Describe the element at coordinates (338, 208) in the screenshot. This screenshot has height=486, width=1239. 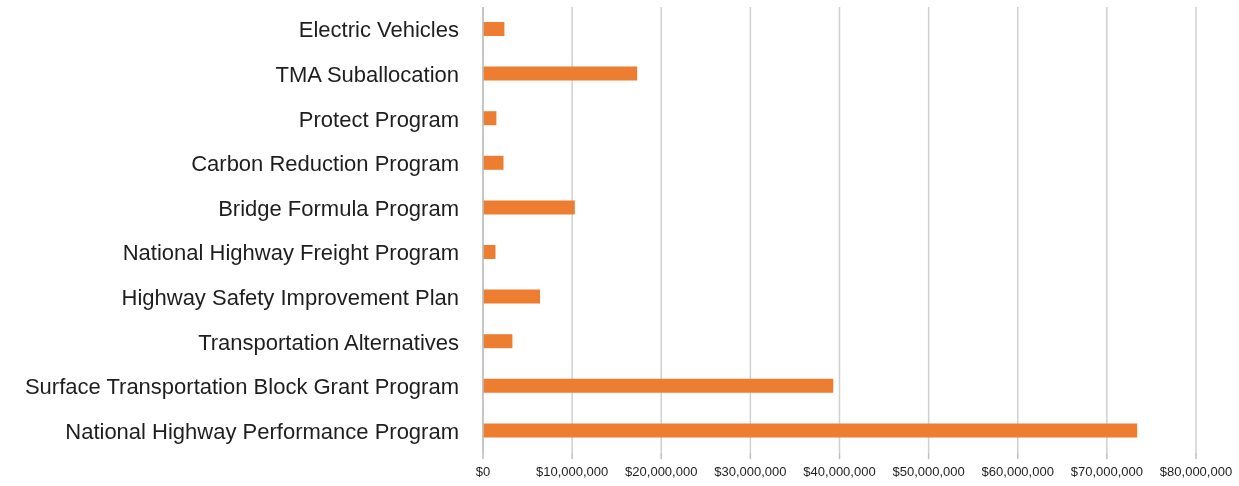
I see `y-tick-label: Bridge Formula Program` at that location.